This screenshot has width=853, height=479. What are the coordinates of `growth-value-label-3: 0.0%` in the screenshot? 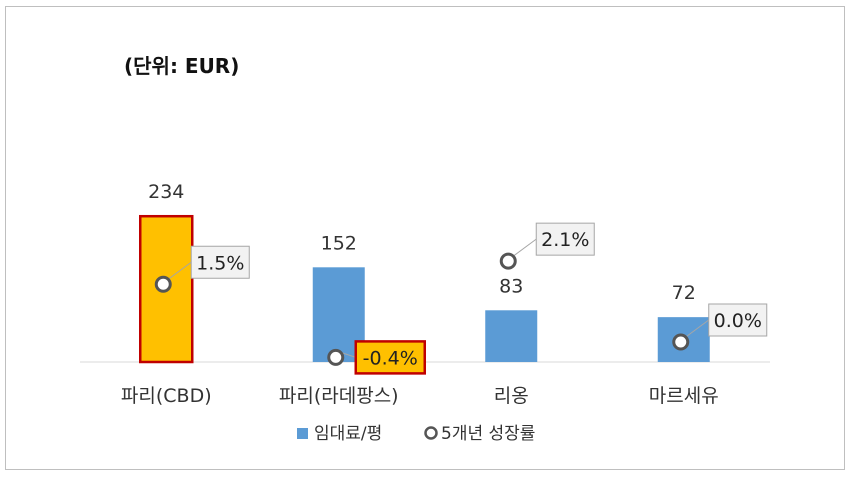 It's located at (738, 321).